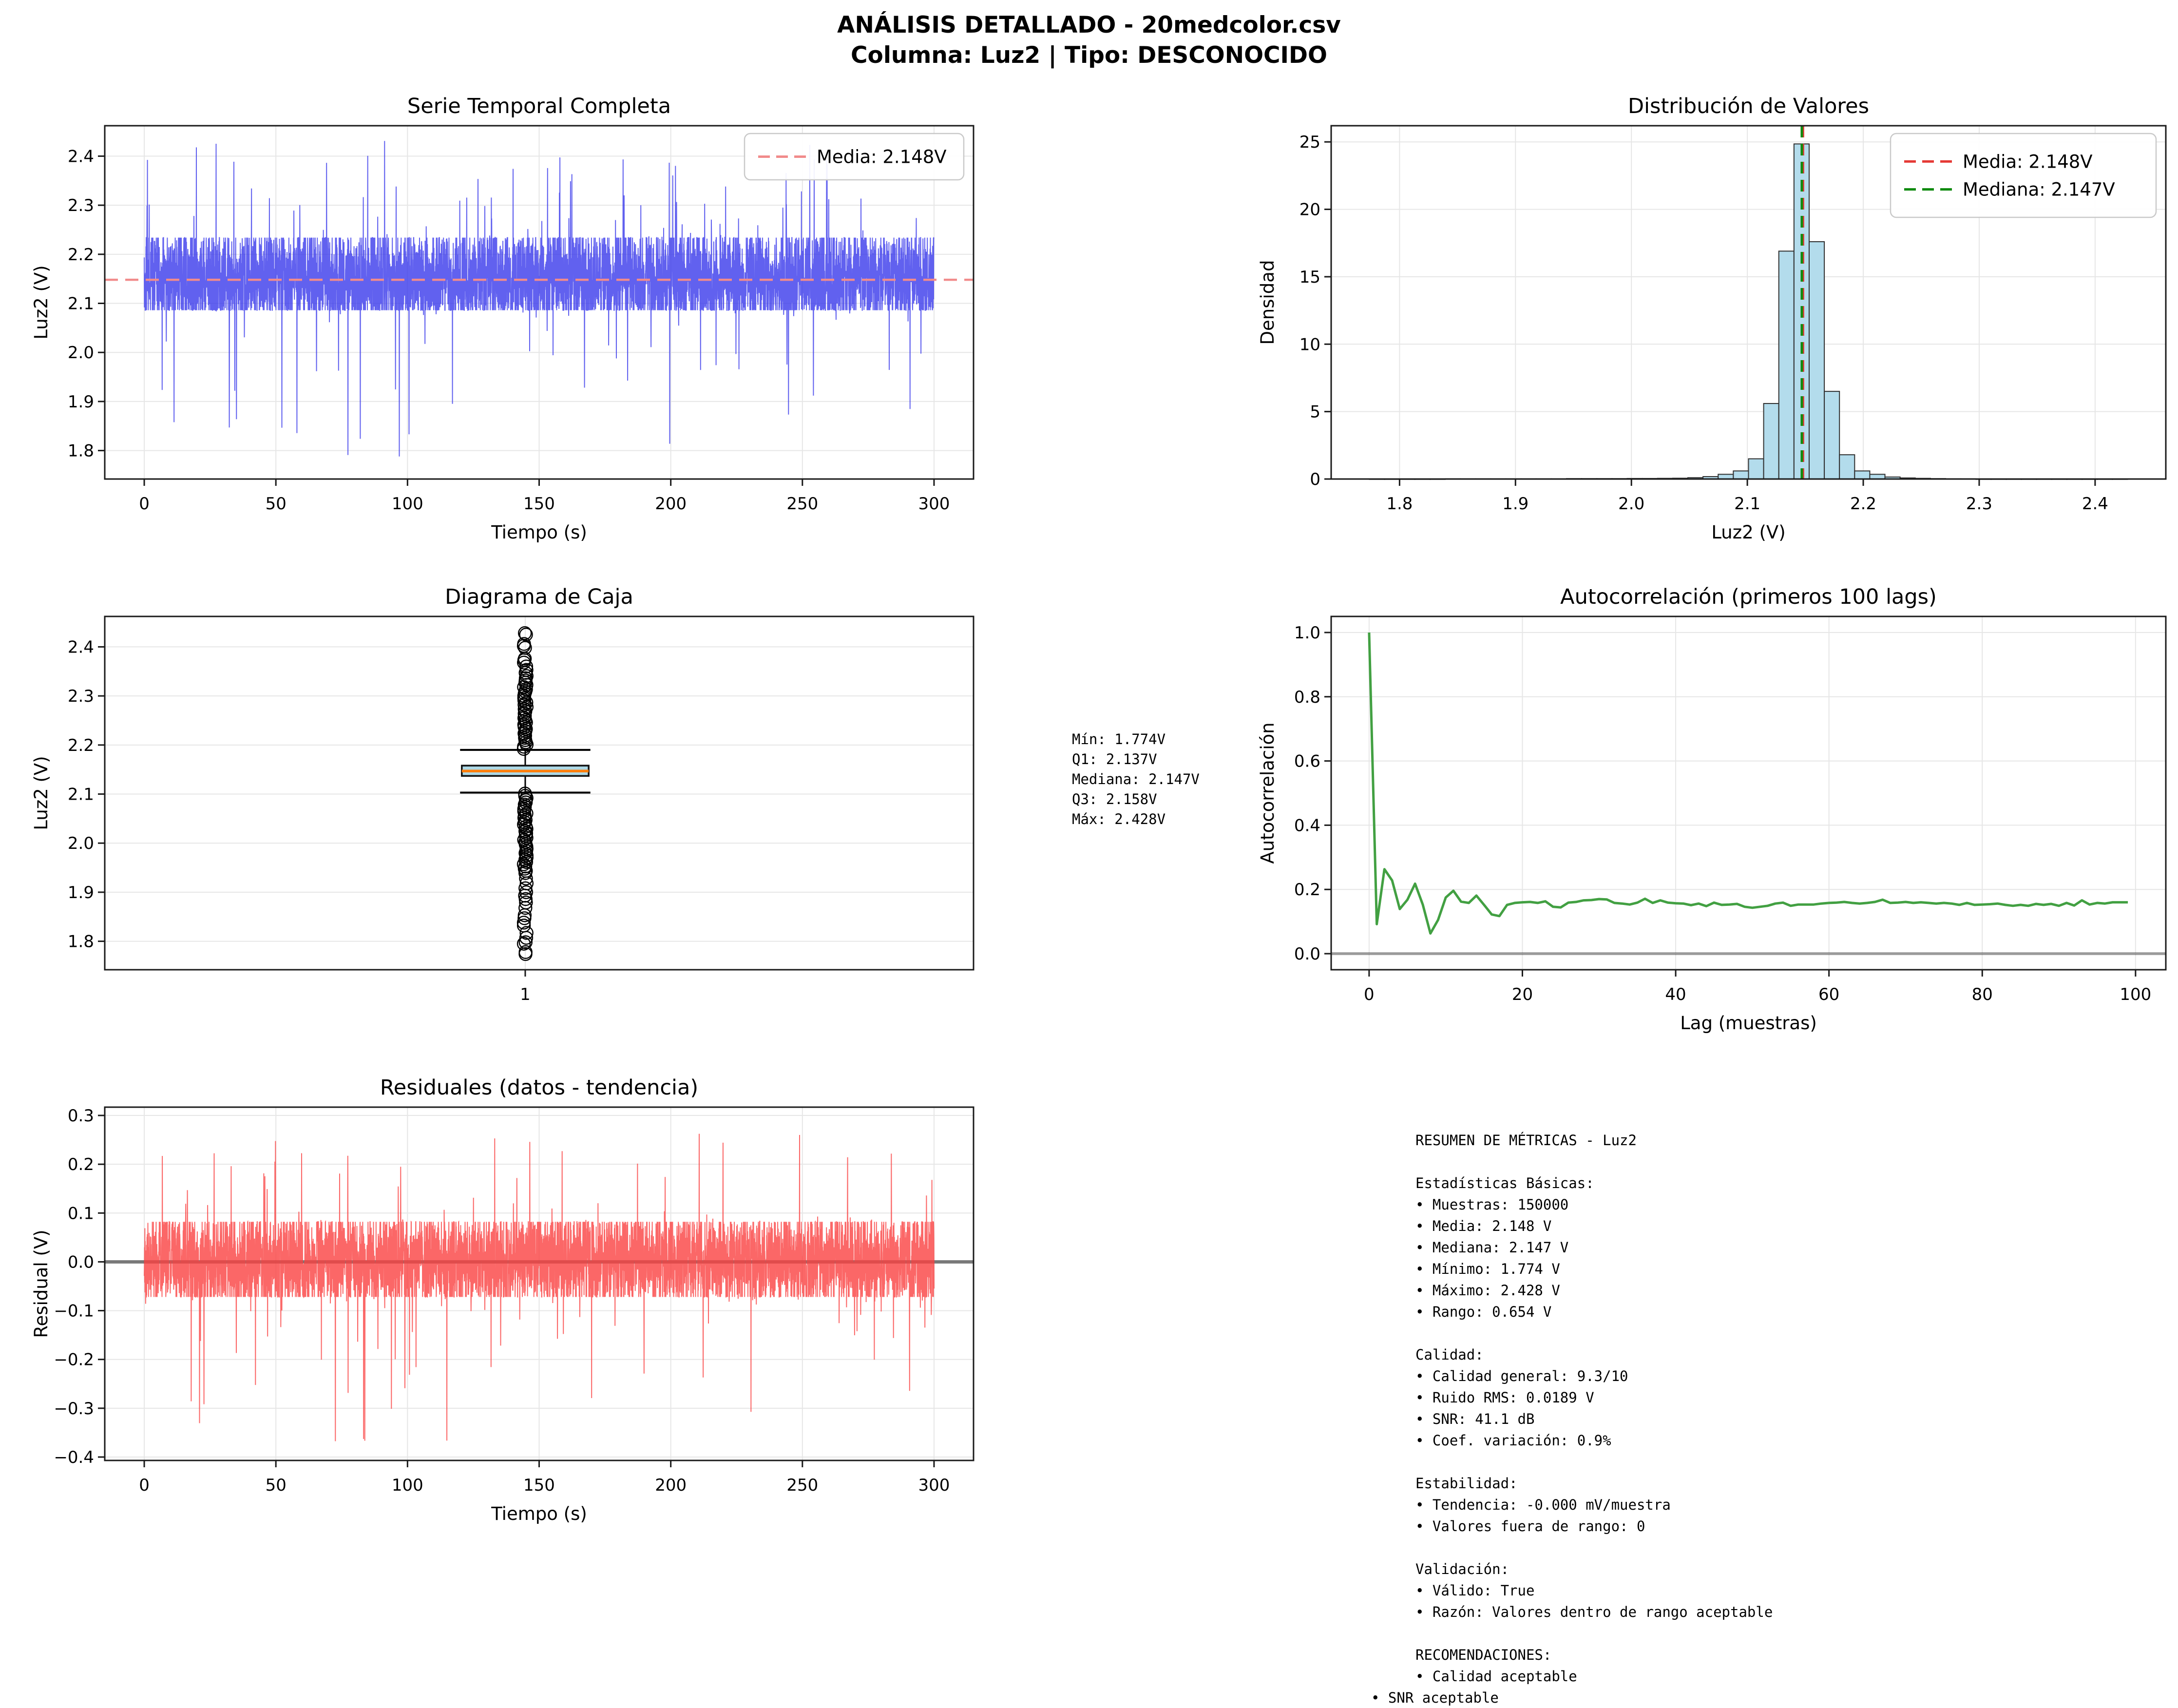  What do you see at coordinates (1513, 1441) in the screenshot?
I see `metrics-line: • Coef. variación: 0.9%` at bounding box center [1513, 1441].